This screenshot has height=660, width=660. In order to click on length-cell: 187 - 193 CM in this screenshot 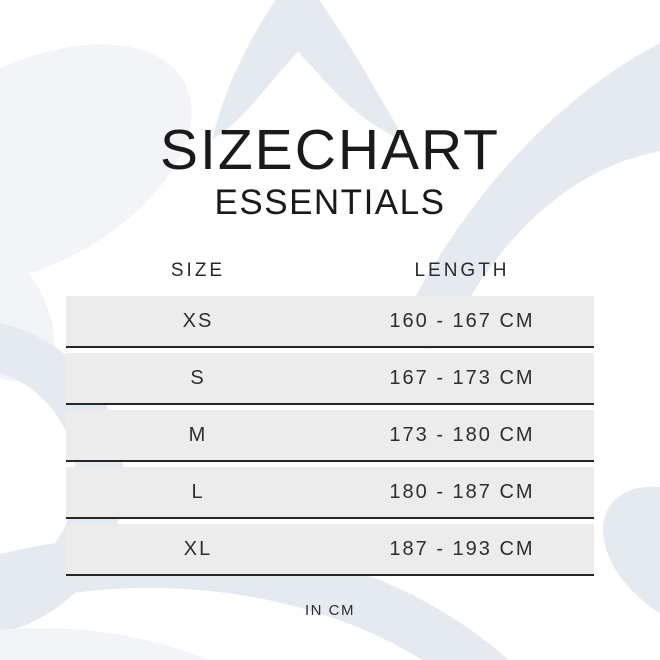, I will do `click(462, 548)`.